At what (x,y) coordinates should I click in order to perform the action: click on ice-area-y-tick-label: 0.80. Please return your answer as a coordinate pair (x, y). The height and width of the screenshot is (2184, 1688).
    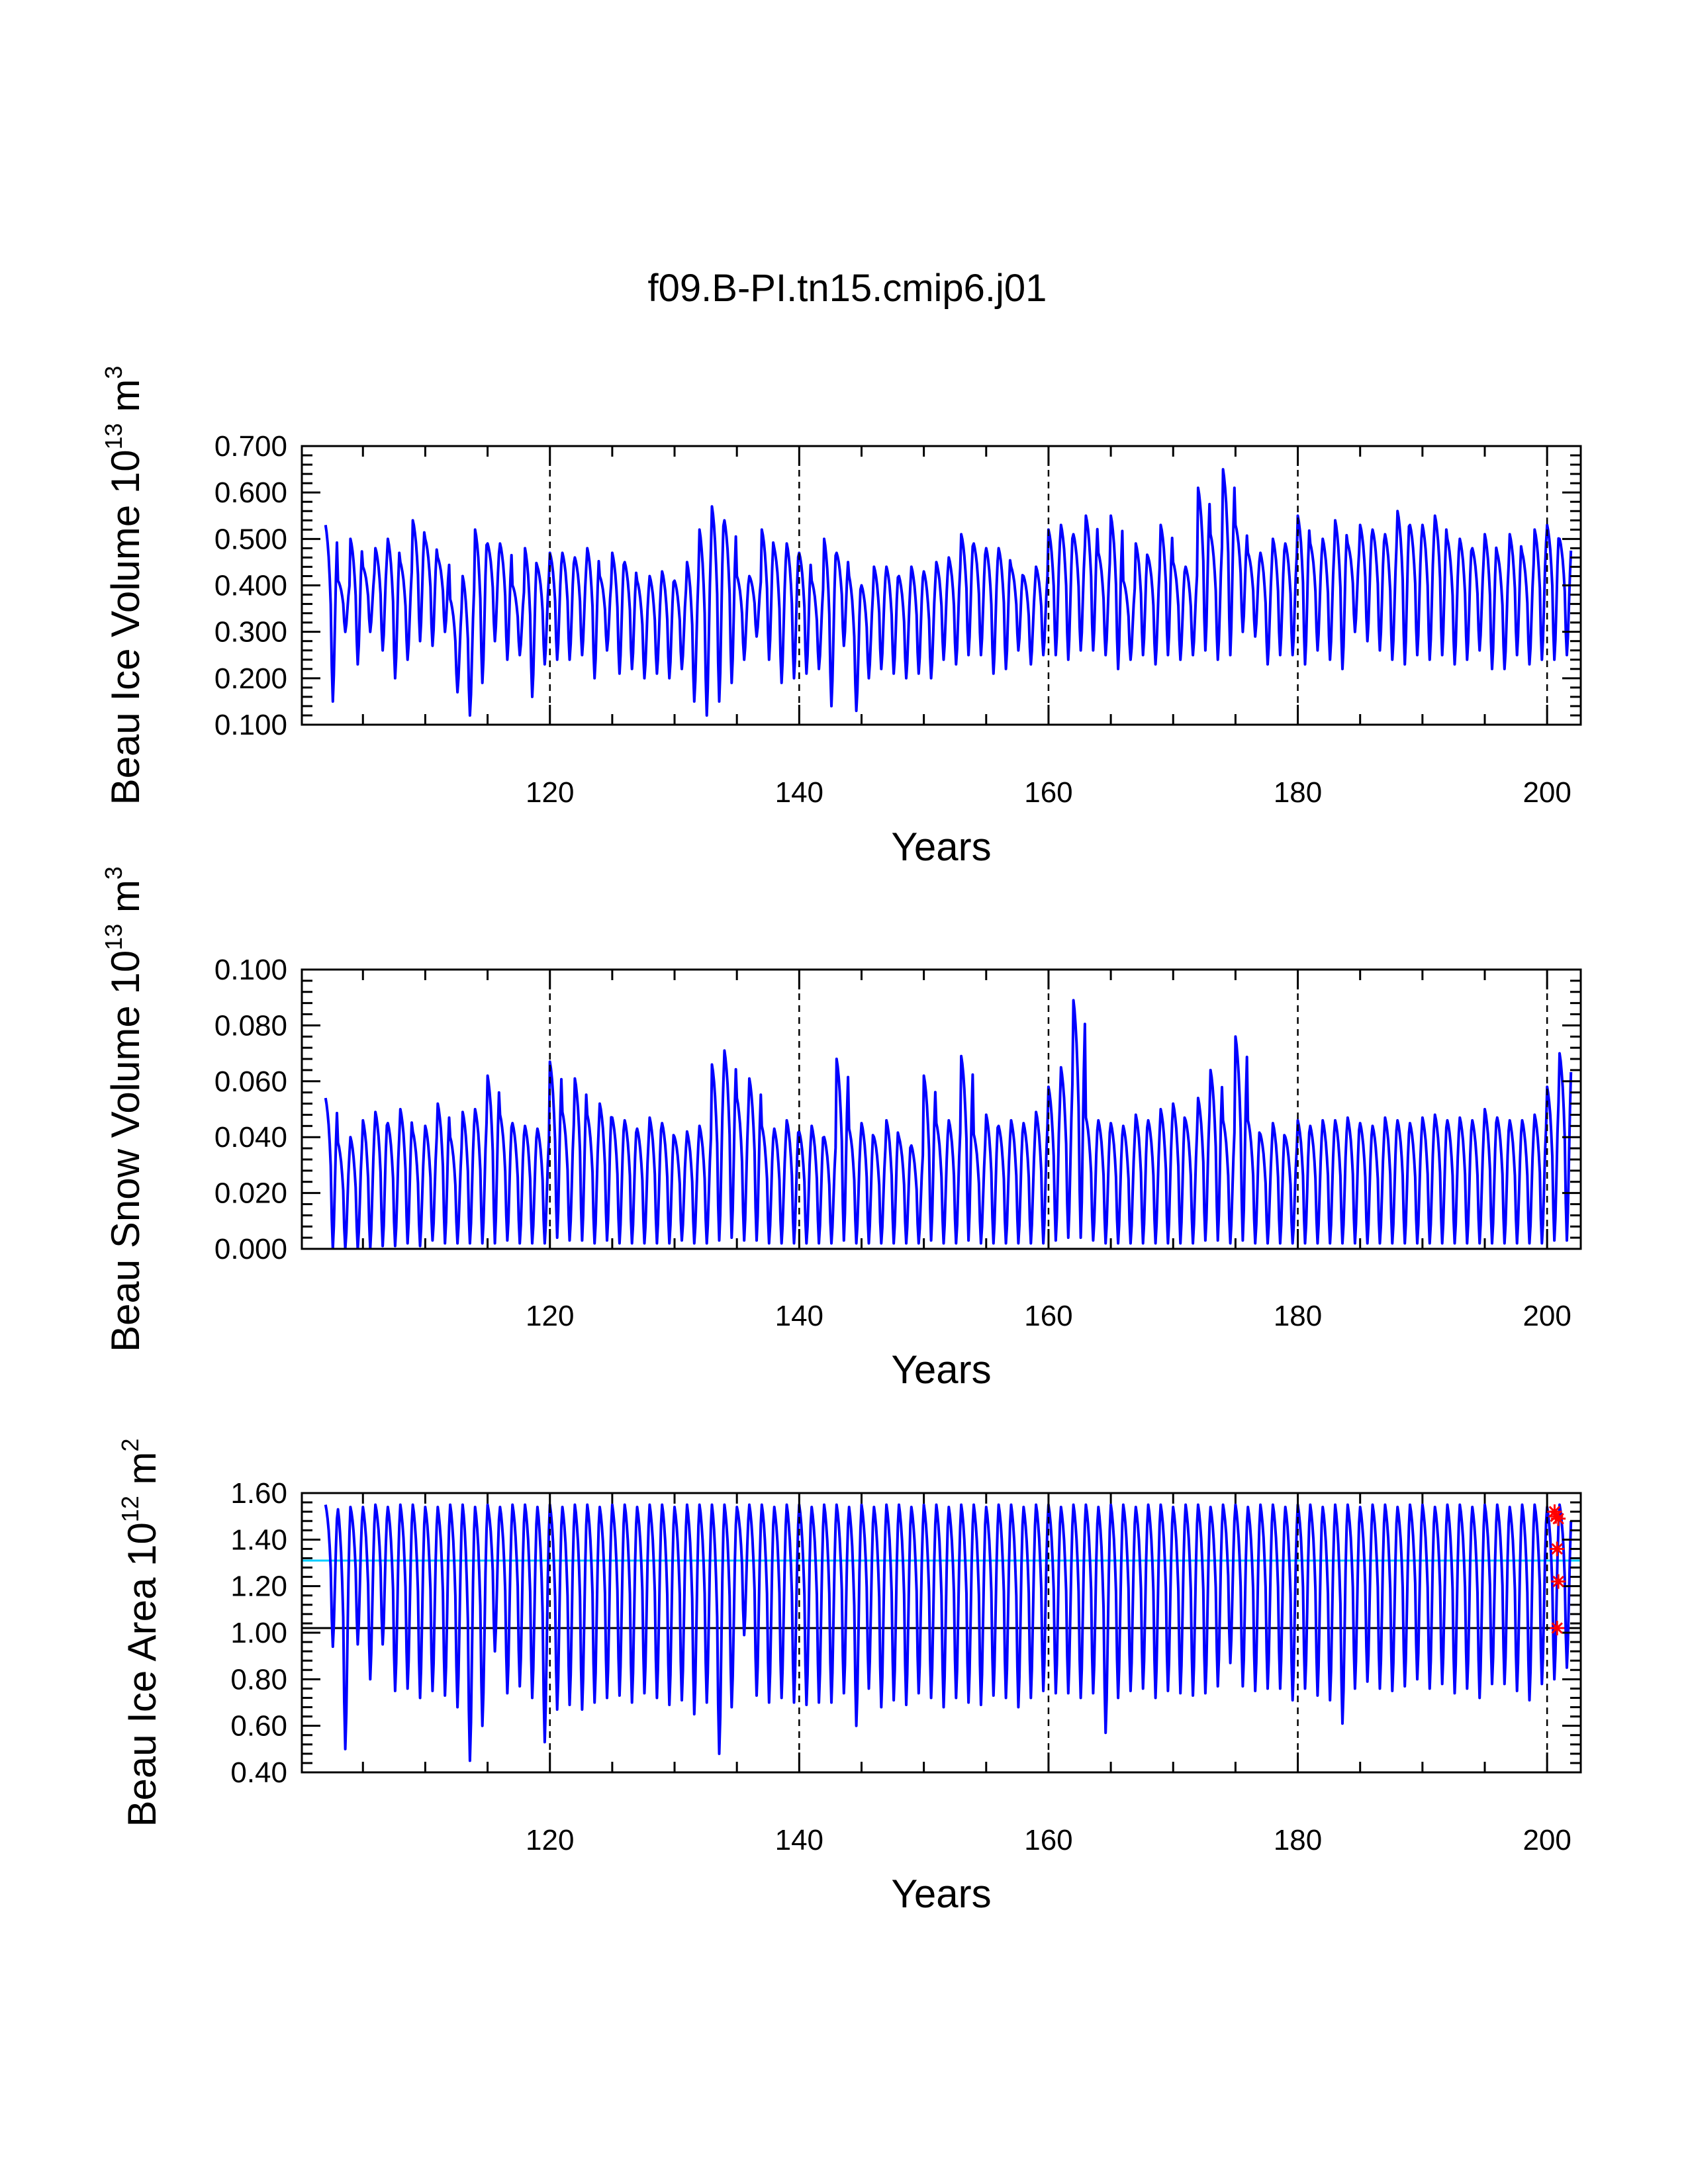
    Looking at the image, I should click on (258, 1679).